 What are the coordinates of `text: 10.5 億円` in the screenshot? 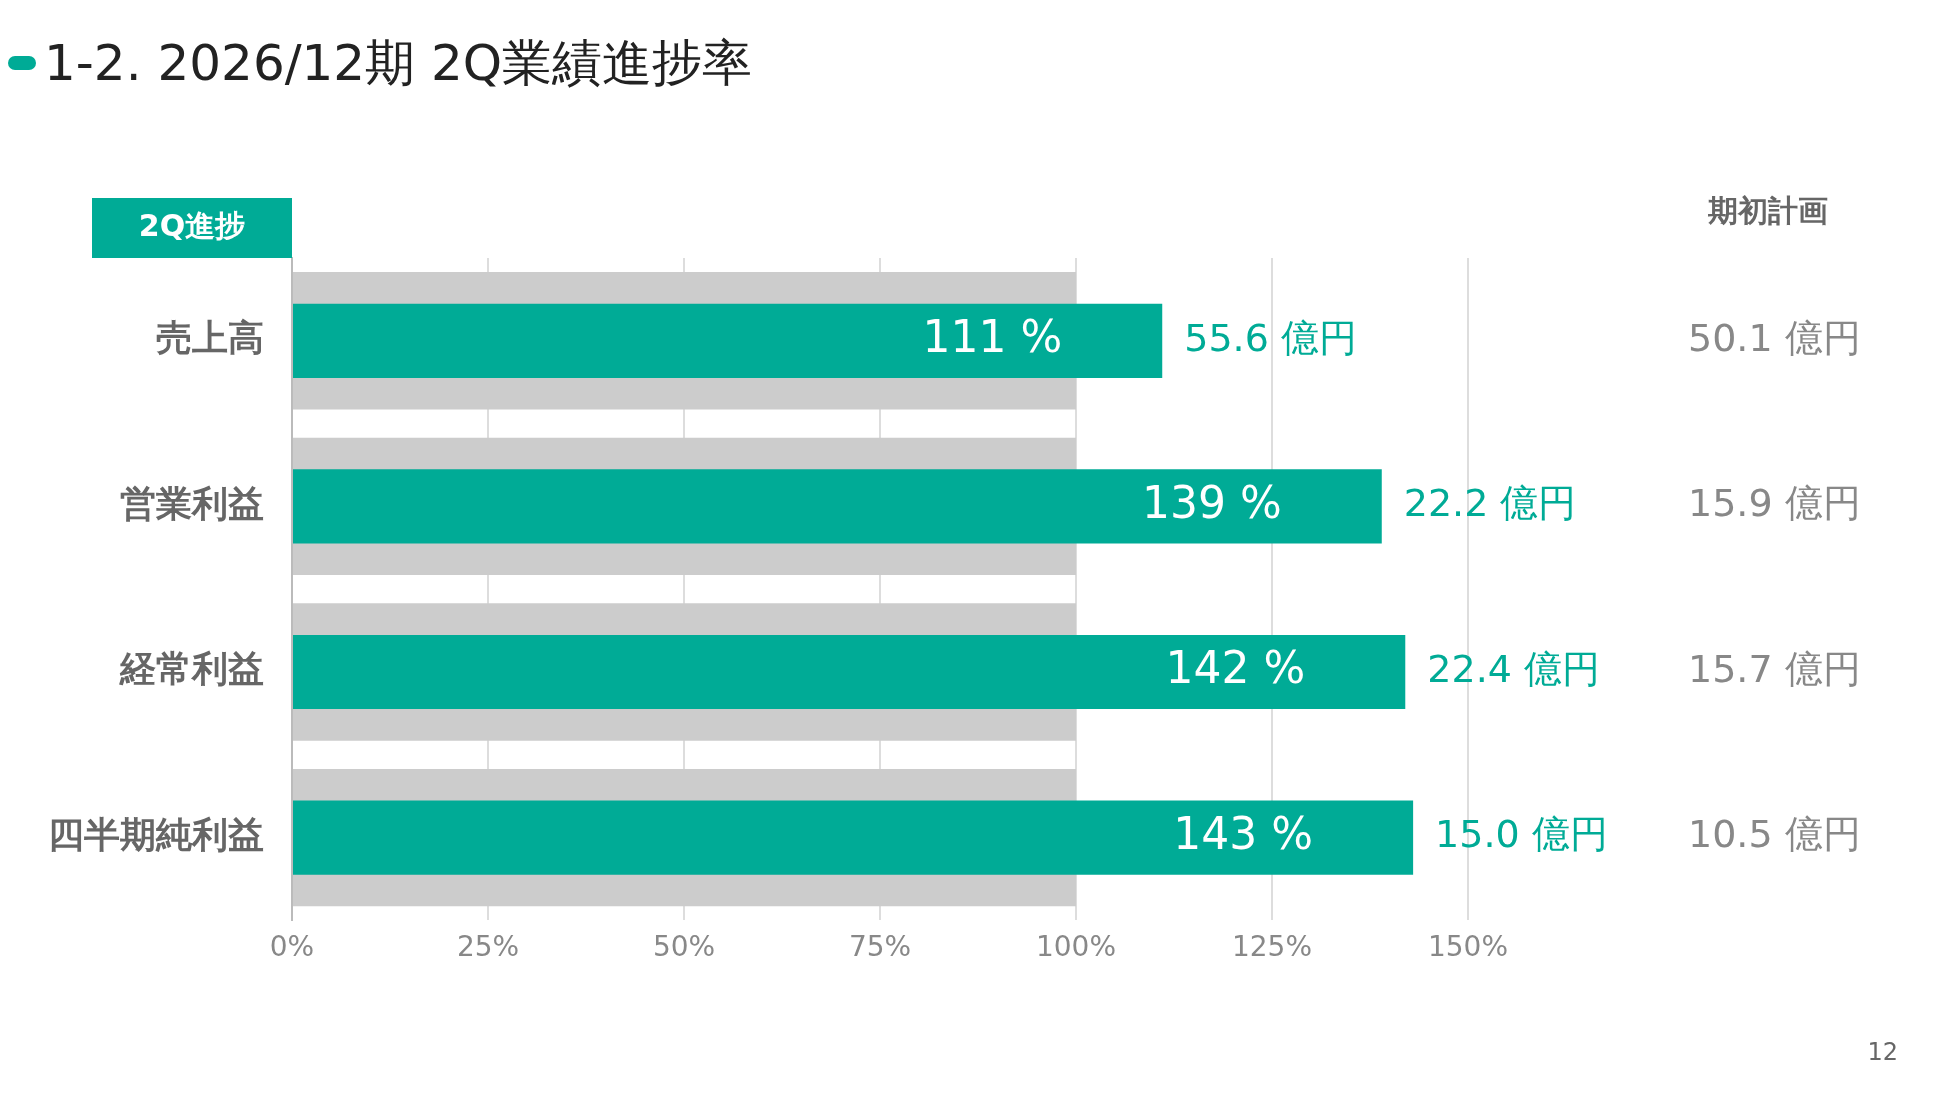 It's located at (1774, 834).